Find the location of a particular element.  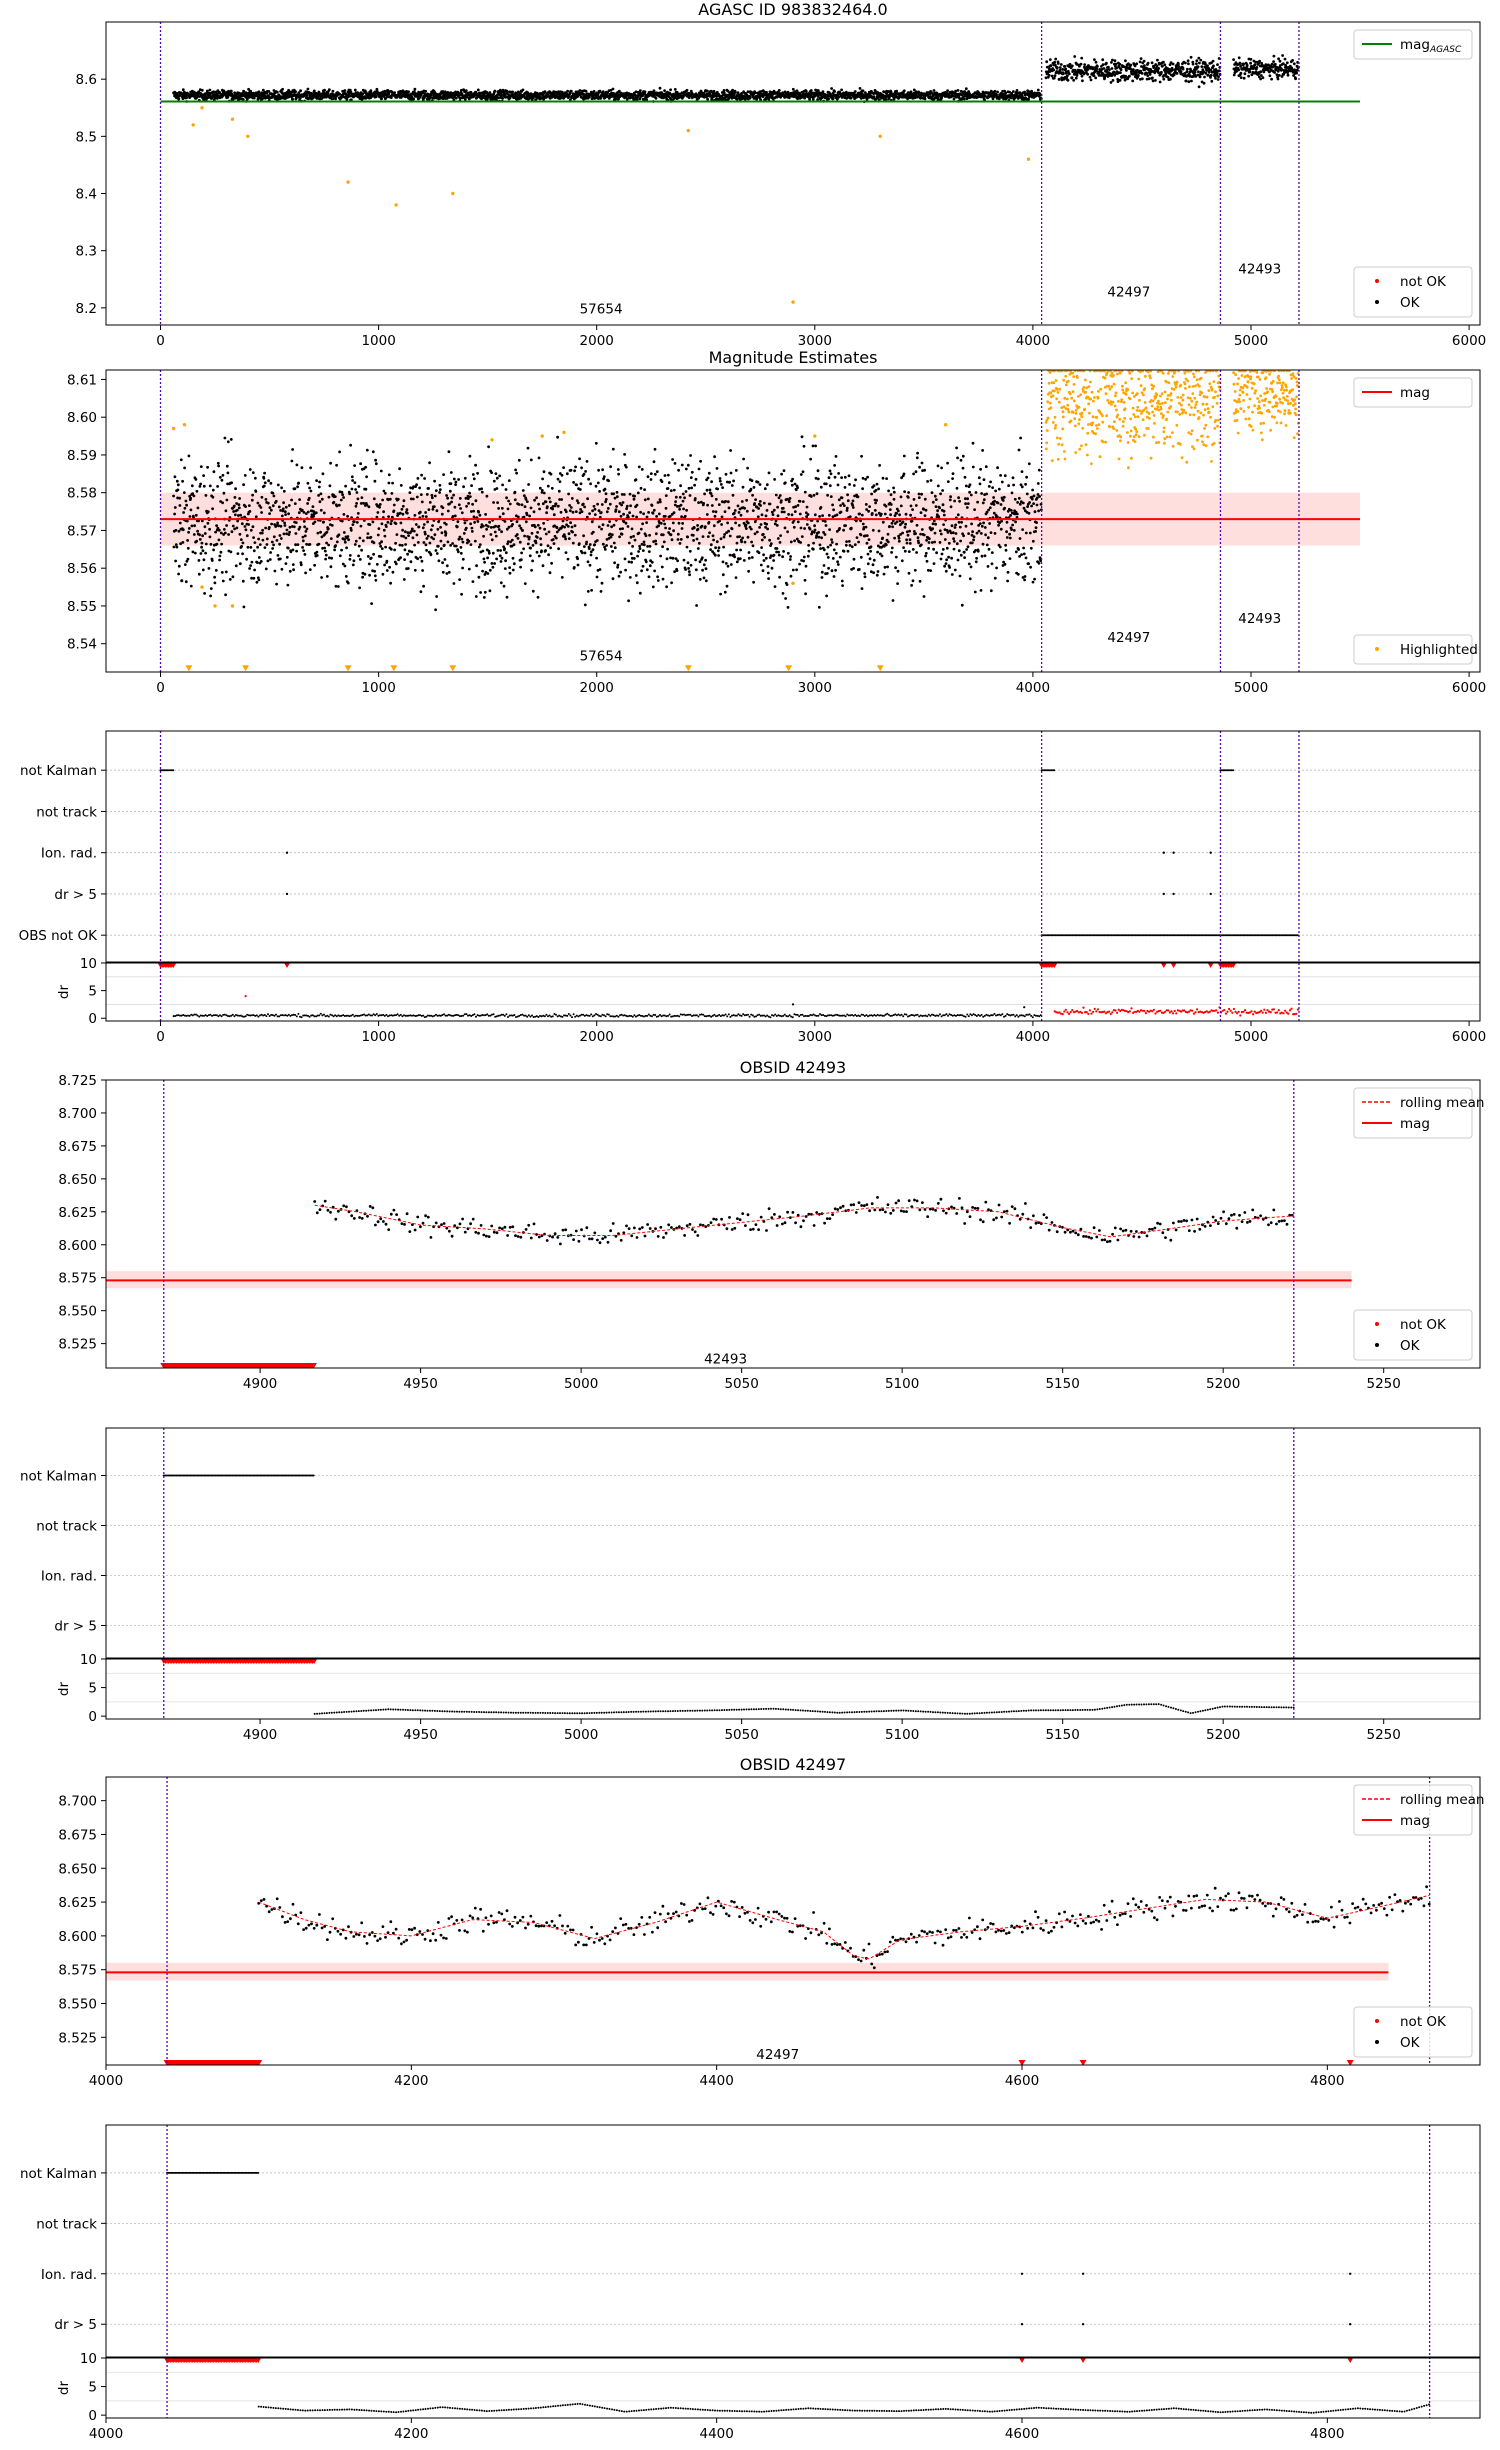

highlighted-point is located at coordinates (688, 130).